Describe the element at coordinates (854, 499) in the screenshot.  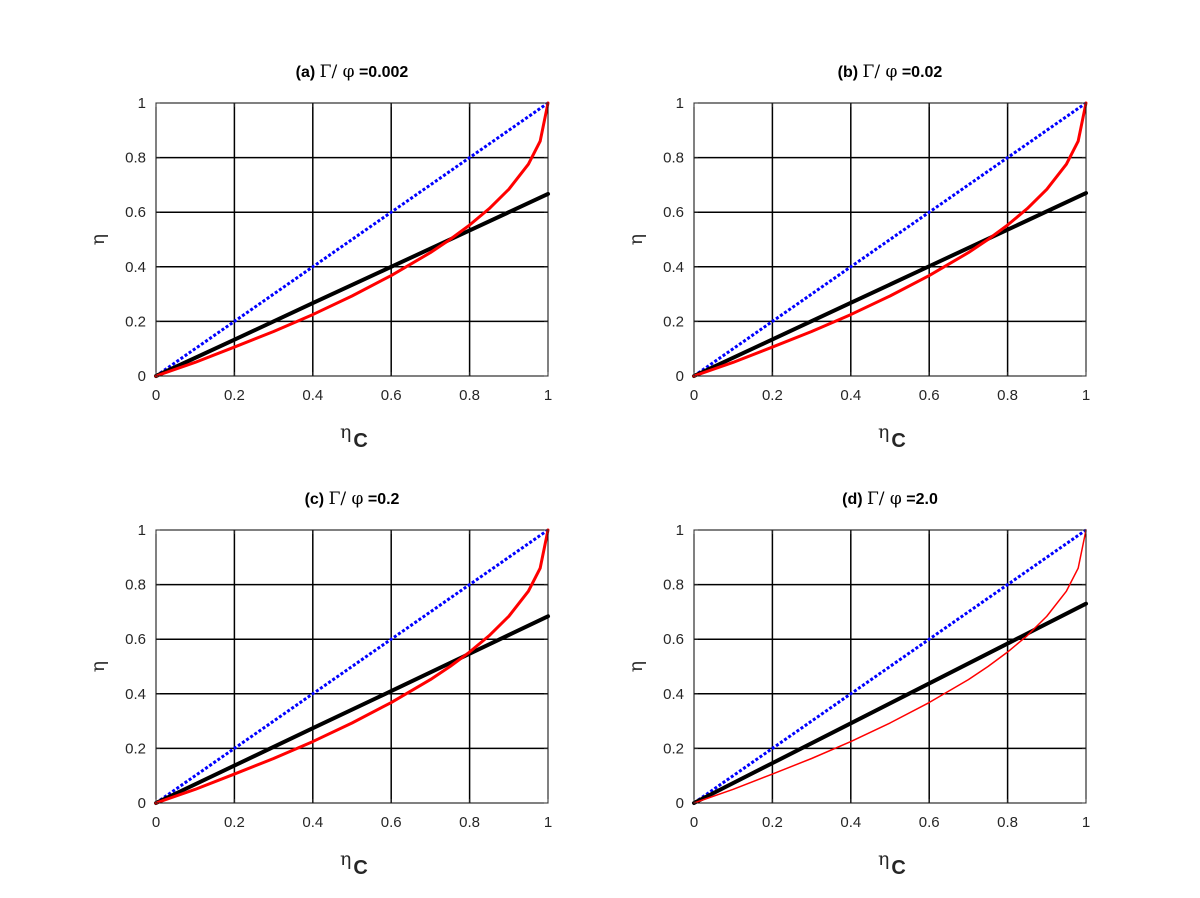
I see `title-panel-letter: (d)` at that location.